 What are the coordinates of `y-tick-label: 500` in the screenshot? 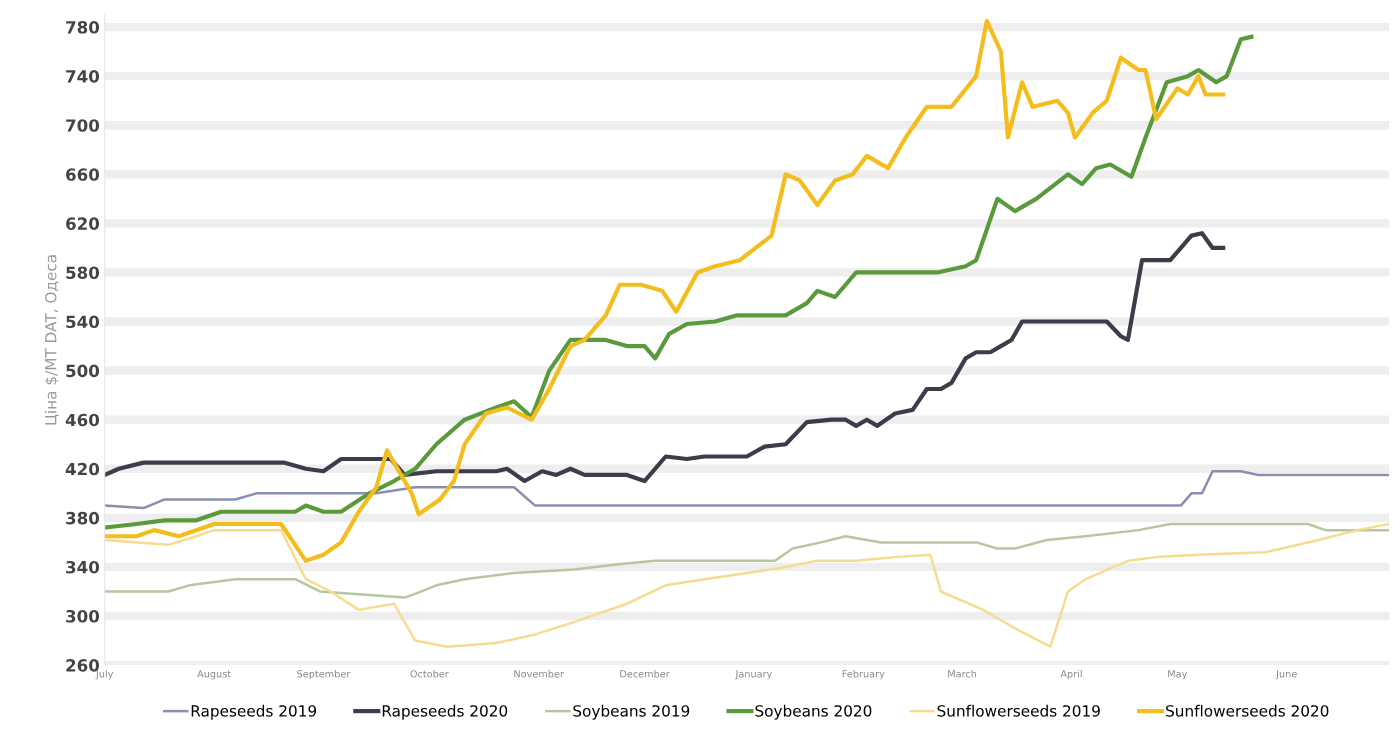 It's located at (83, 371).